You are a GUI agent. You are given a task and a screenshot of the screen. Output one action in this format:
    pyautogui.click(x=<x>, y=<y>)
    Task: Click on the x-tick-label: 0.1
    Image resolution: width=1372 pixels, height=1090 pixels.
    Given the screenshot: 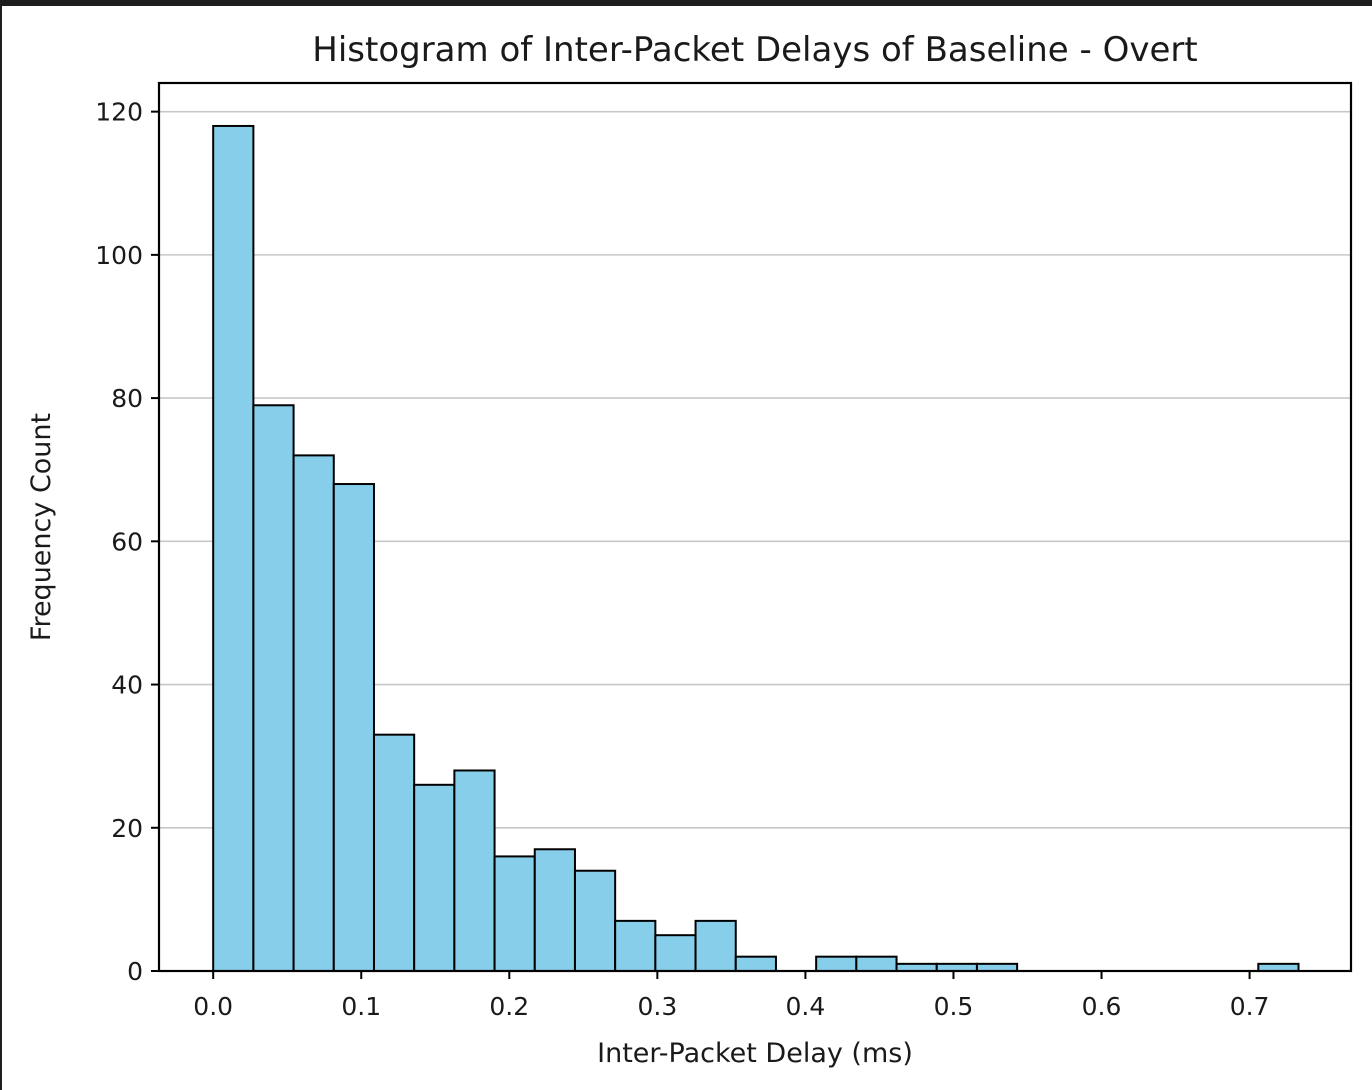 What is the action you would take?
    pyautogui.click(x=361, y=1006)
    